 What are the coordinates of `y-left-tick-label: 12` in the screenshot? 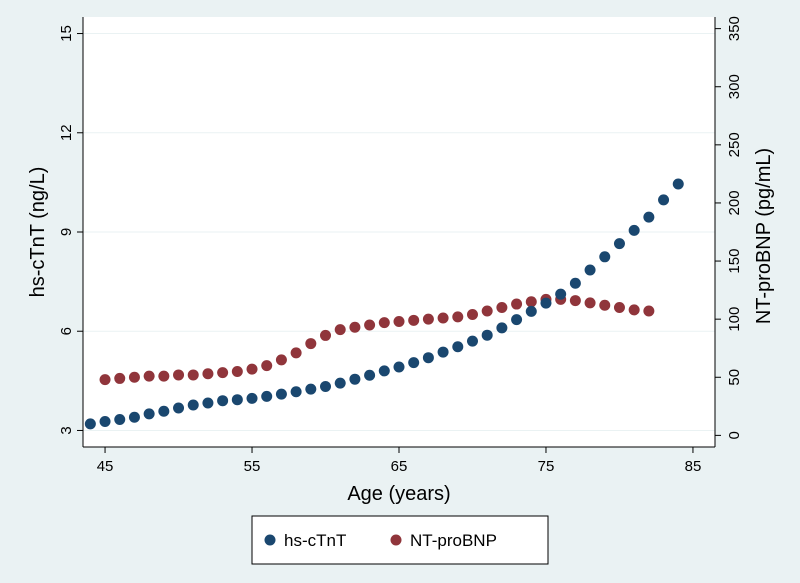 It's located at (66, 132).